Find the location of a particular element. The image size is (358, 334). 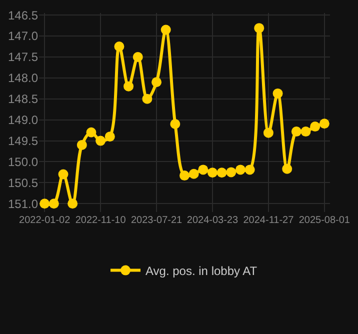

y-tick-label: 150.0 is located at coordinates (23, 161).